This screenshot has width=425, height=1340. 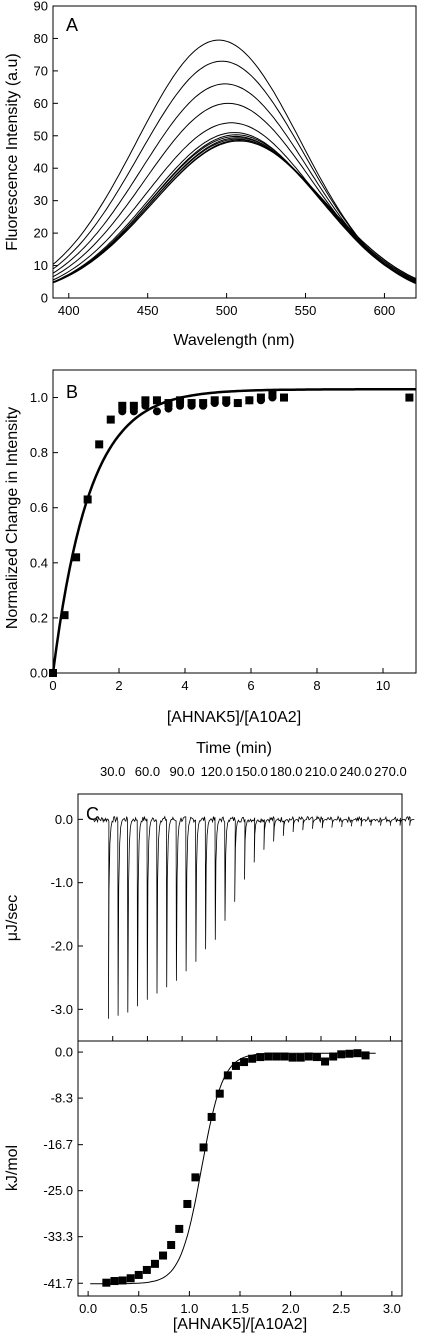 What do you see at coordinates (240, 1324) in the screenshot?
I see `panel-c-integrated-x-axis-label: [AHNAK5]/[A10A2]` at bounding box center [240, 1324].